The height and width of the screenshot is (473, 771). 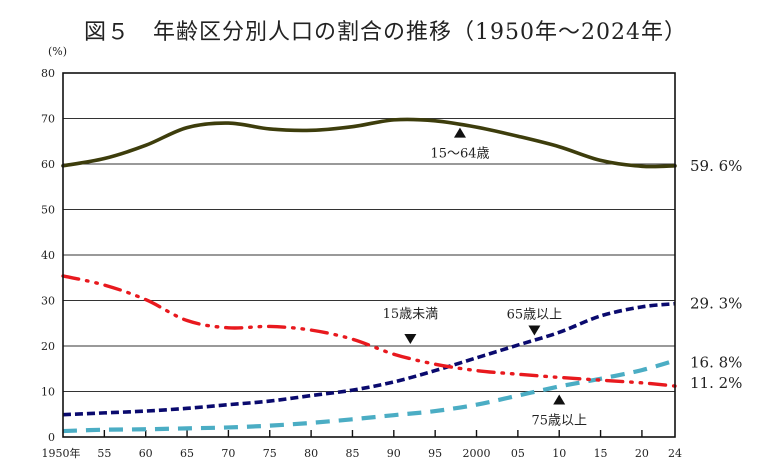 What do you see at coordinates (716, 274) in the screenshot?
I see `end-value-labels: 59. 6% 11. 2% 29. 3% 16. 8%` at bounding box center [716, 274].